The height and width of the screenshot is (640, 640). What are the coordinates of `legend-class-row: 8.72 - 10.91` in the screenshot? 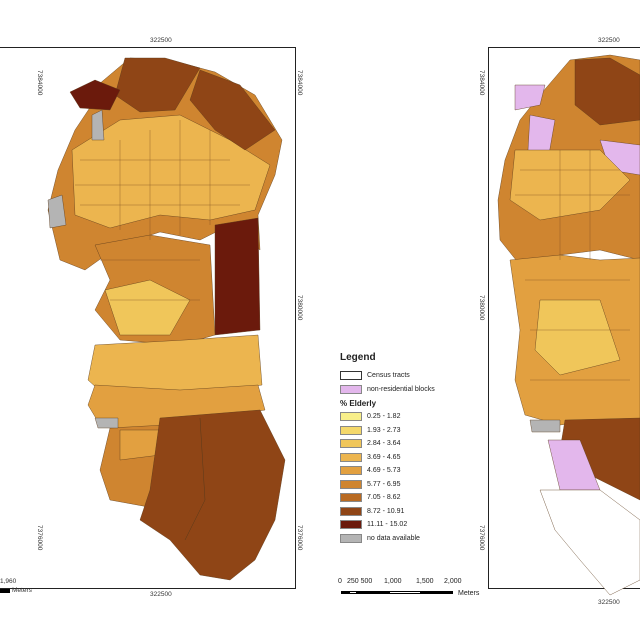 It's located at (405, 512).